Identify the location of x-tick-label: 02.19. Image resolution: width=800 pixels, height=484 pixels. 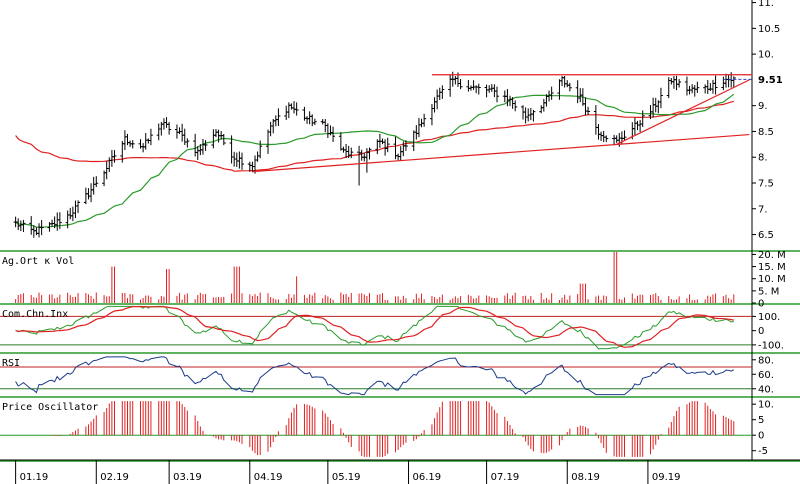
(114, 477).